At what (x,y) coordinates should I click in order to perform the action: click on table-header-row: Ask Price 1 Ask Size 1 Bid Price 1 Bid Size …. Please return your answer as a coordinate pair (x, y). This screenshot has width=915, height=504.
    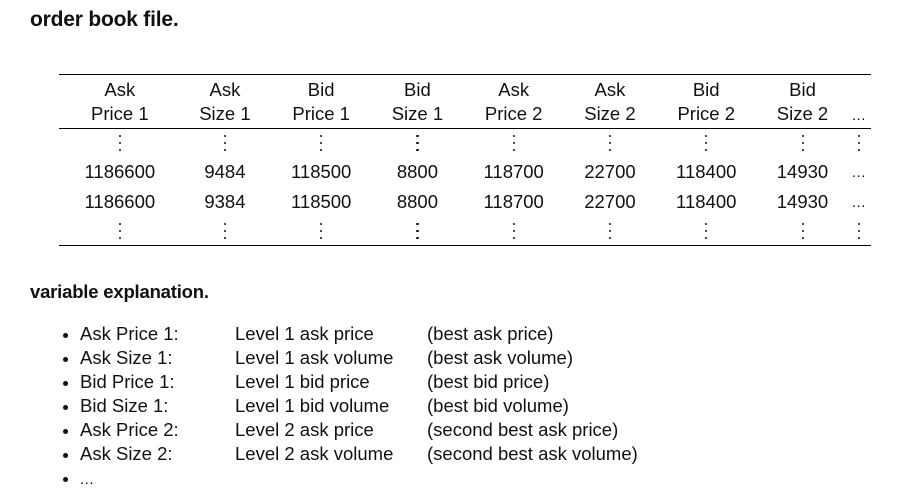
    Looking at the image, I should click on (465, 101).